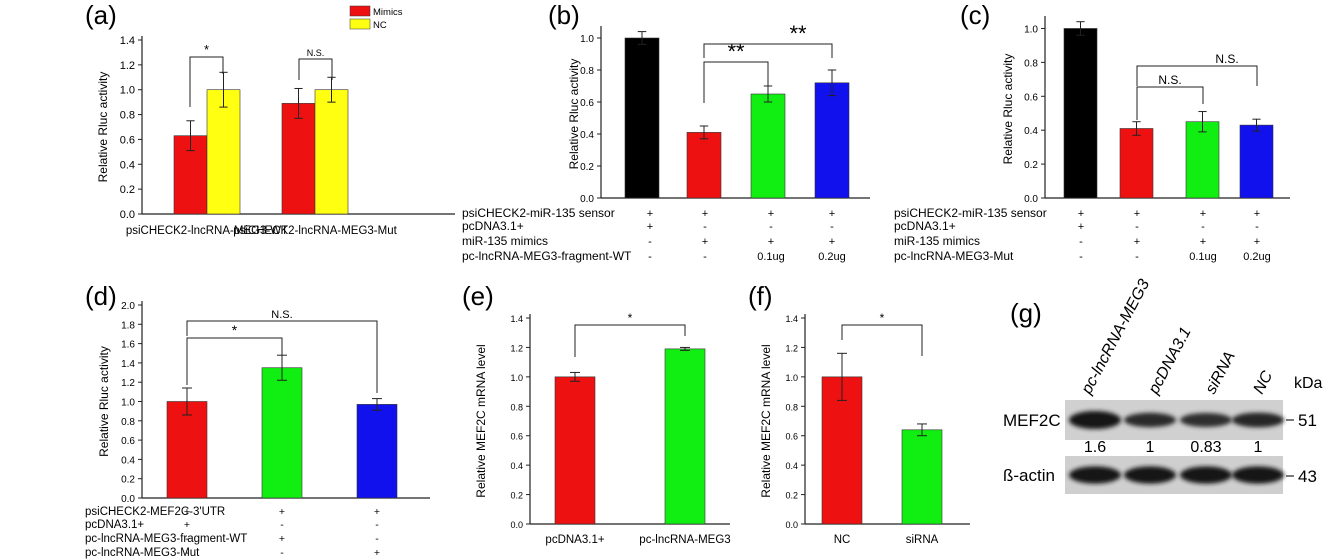 This screenshot has width=1333, height=560. What do you see at coordinates (684, 540) in the screenshot?
I see `x-category-label: pc-lncRNA-MEG3` at bounding box center [684, 540].